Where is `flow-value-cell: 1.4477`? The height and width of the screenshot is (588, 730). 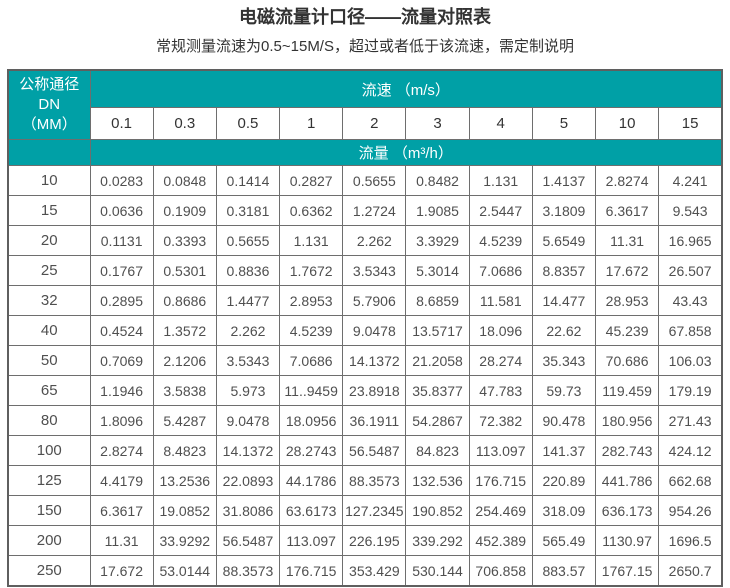
flow-value-cell: 1.4477 is located at coordinates (248, 300).